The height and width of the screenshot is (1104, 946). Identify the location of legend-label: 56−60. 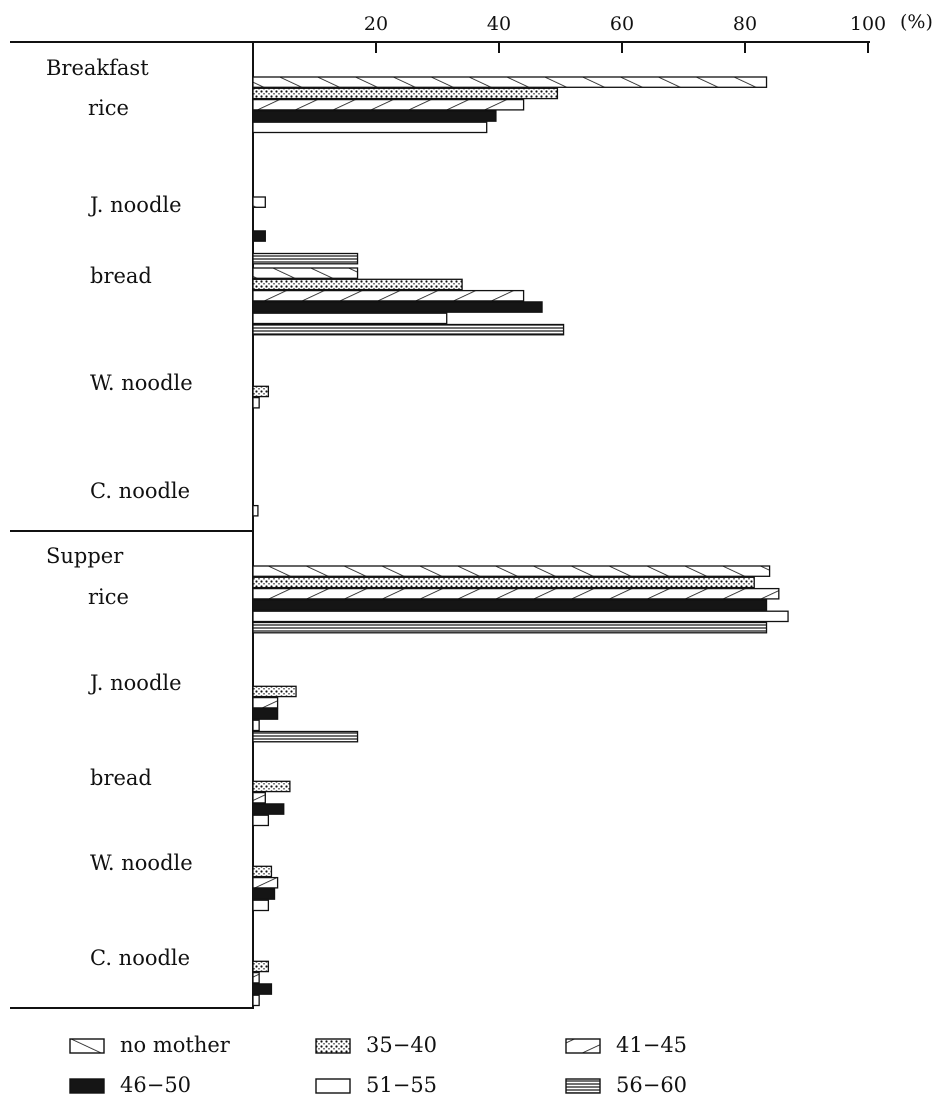
(651, 1085).